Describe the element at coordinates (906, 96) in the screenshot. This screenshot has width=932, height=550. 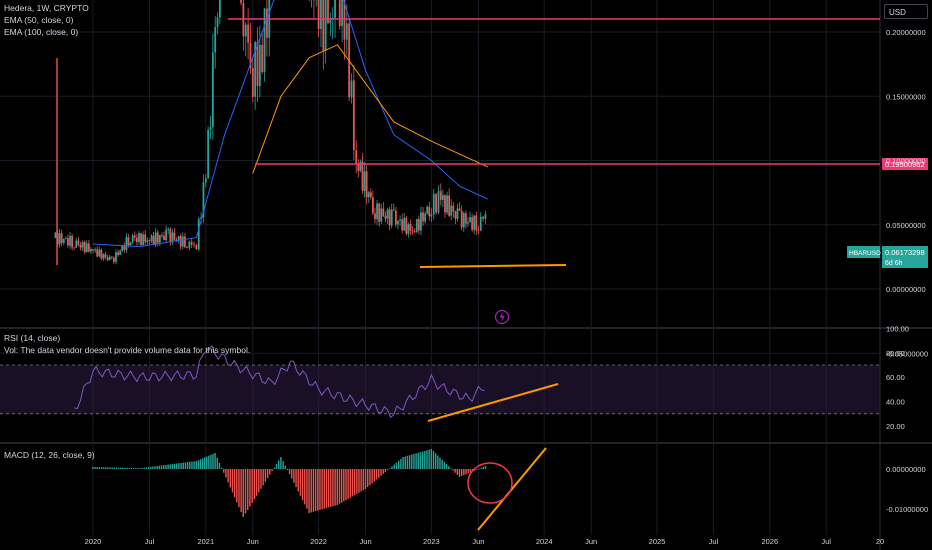
I see `price-tick-label: 0.15000000` at that location.